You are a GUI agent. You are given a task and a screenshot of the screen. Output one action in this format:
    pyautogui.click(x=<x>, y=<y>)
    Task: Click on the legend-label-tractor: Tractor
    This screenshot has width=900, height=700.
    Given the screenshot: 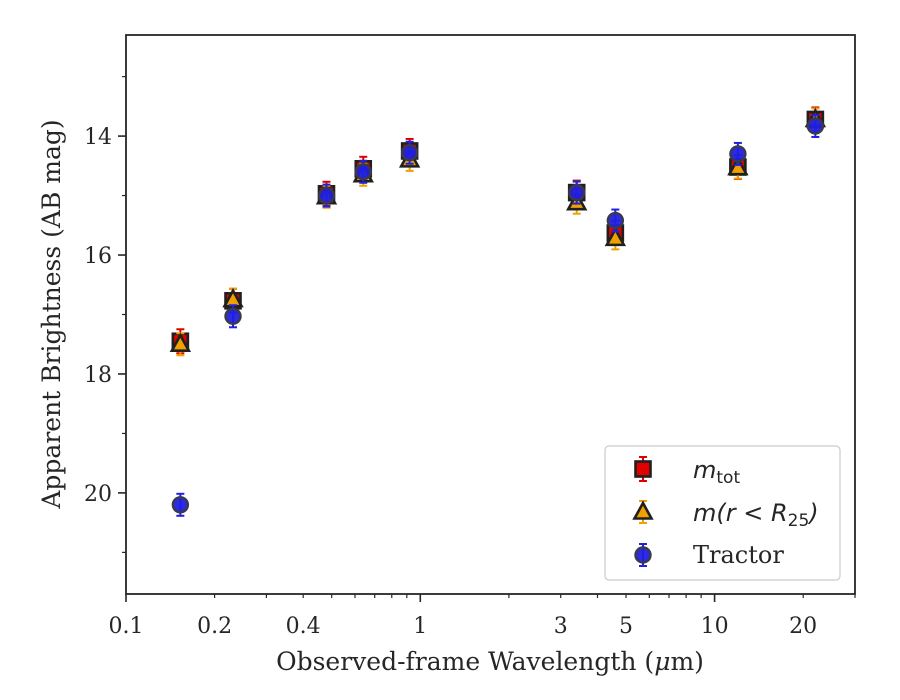 What is the action you would take?
    pyautogui.click(x=738, y=555)
    